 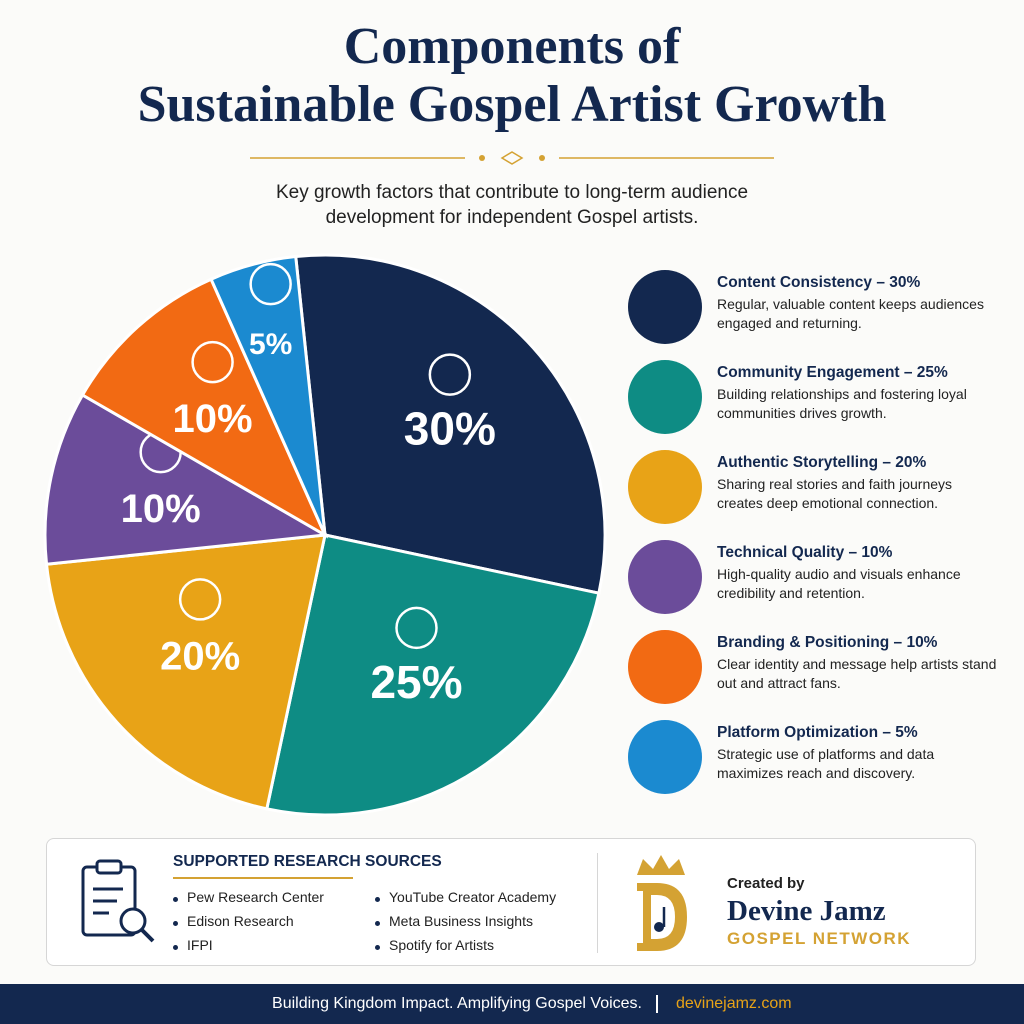 What do you see at coordinates (461, 921) in the screenshot?
I see `source-item: Meta Business Insights` at bounding box center [461, 921].